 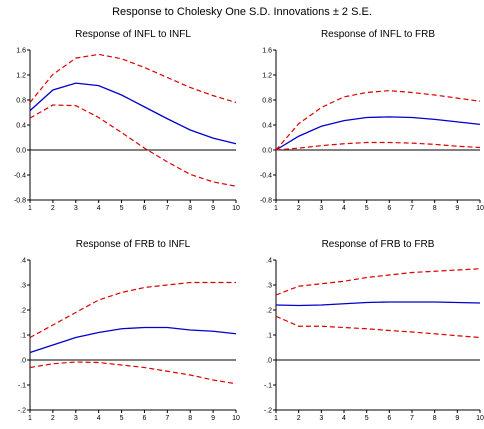 What do you see at coordinates (267, 101) in the screenshot?
I see `panel-1-ytick-label: 0.8` at bounding box center [267, 101].